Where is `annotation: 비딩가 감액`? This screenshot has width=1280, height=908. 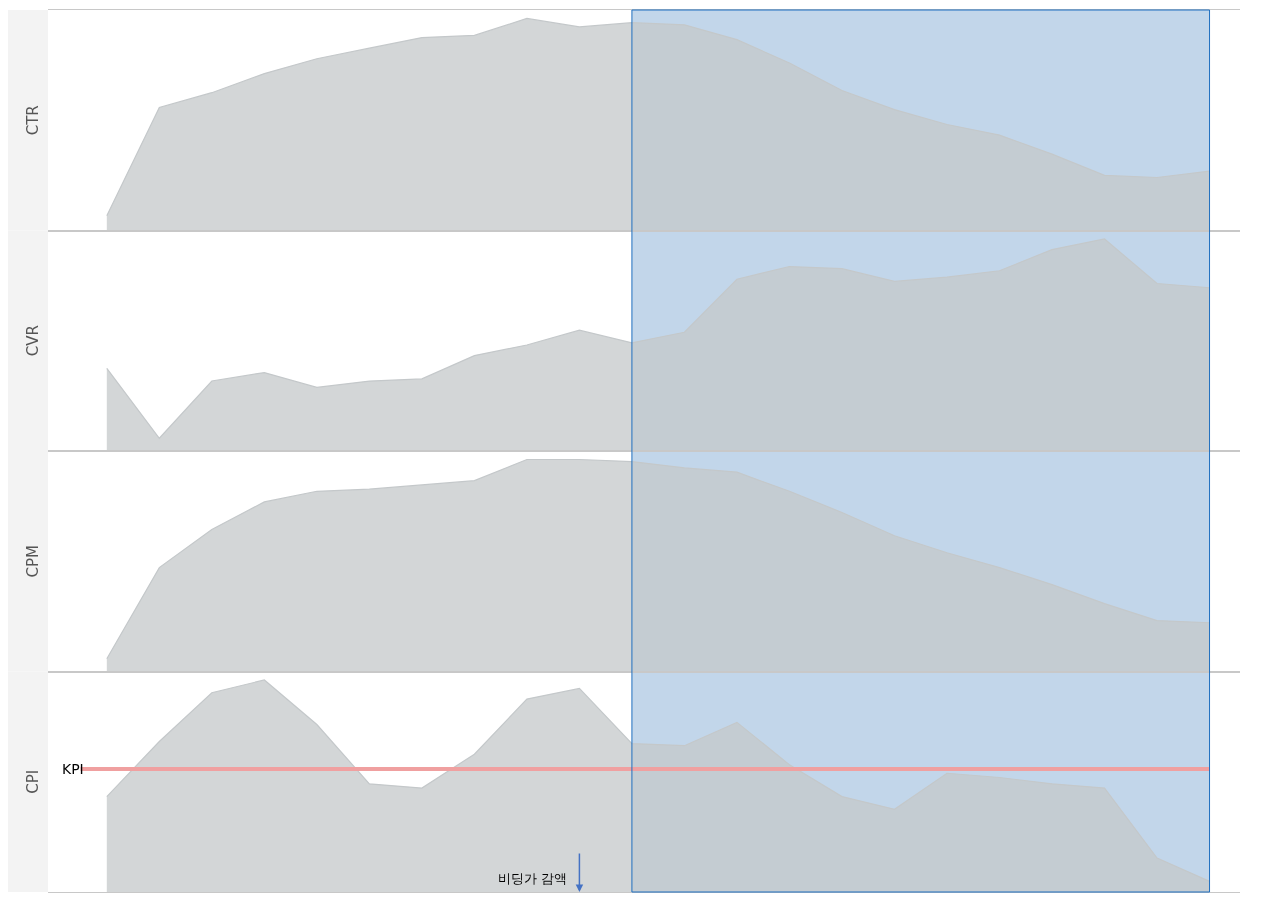 annotation: 비딩가 감액 is located at coordinates (533, 878).